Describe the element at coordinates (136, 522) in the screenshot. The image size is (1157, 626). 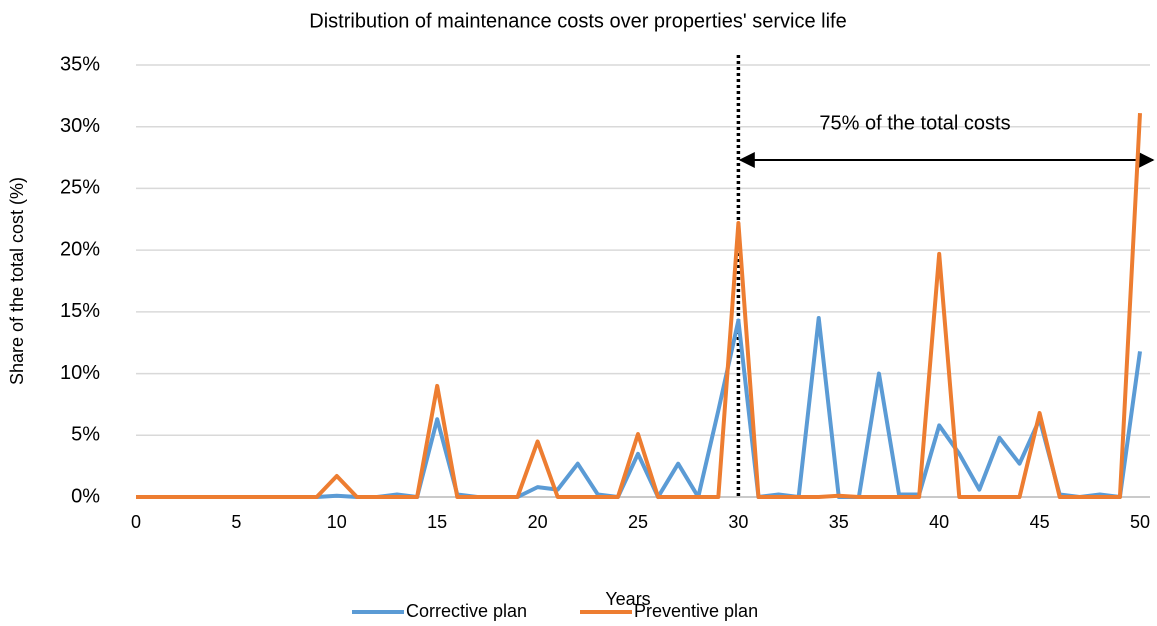
I see `x-tick-label: 0` at that location.